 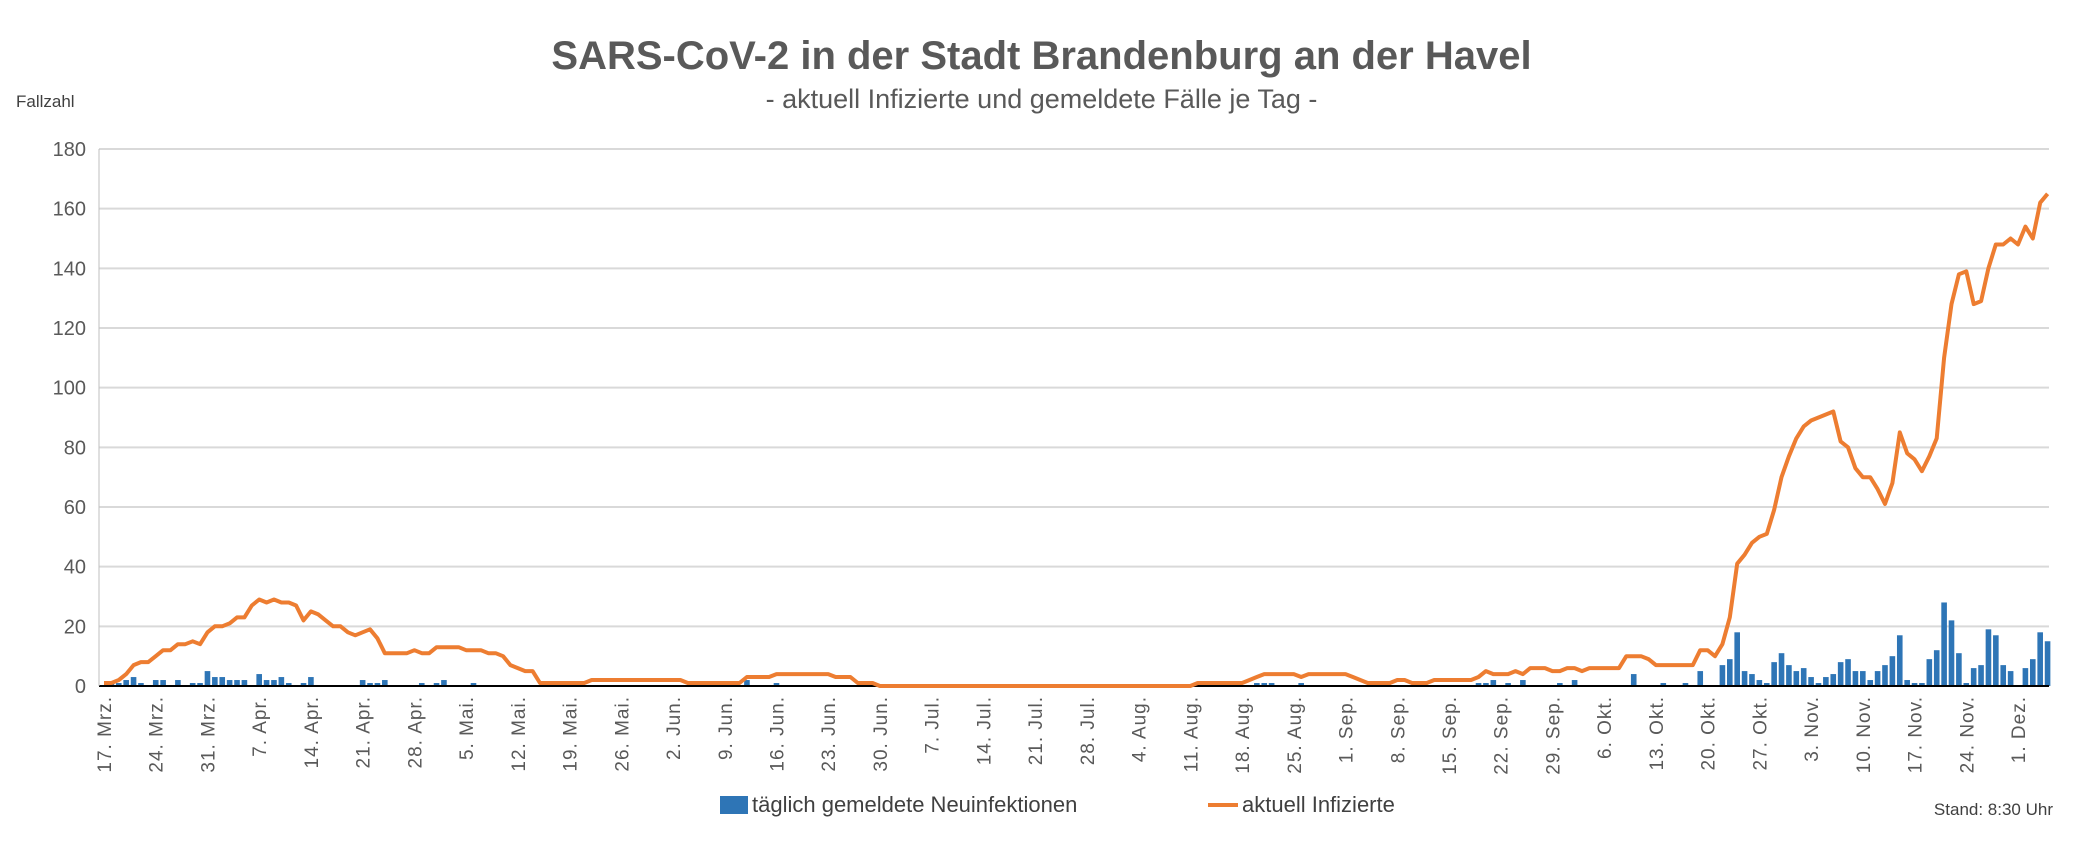 What do you see at coordinates (1243, 735) in the screenshot?
I see `x-tick-label: 18. Aug.` at bounding box center [1243, 735].